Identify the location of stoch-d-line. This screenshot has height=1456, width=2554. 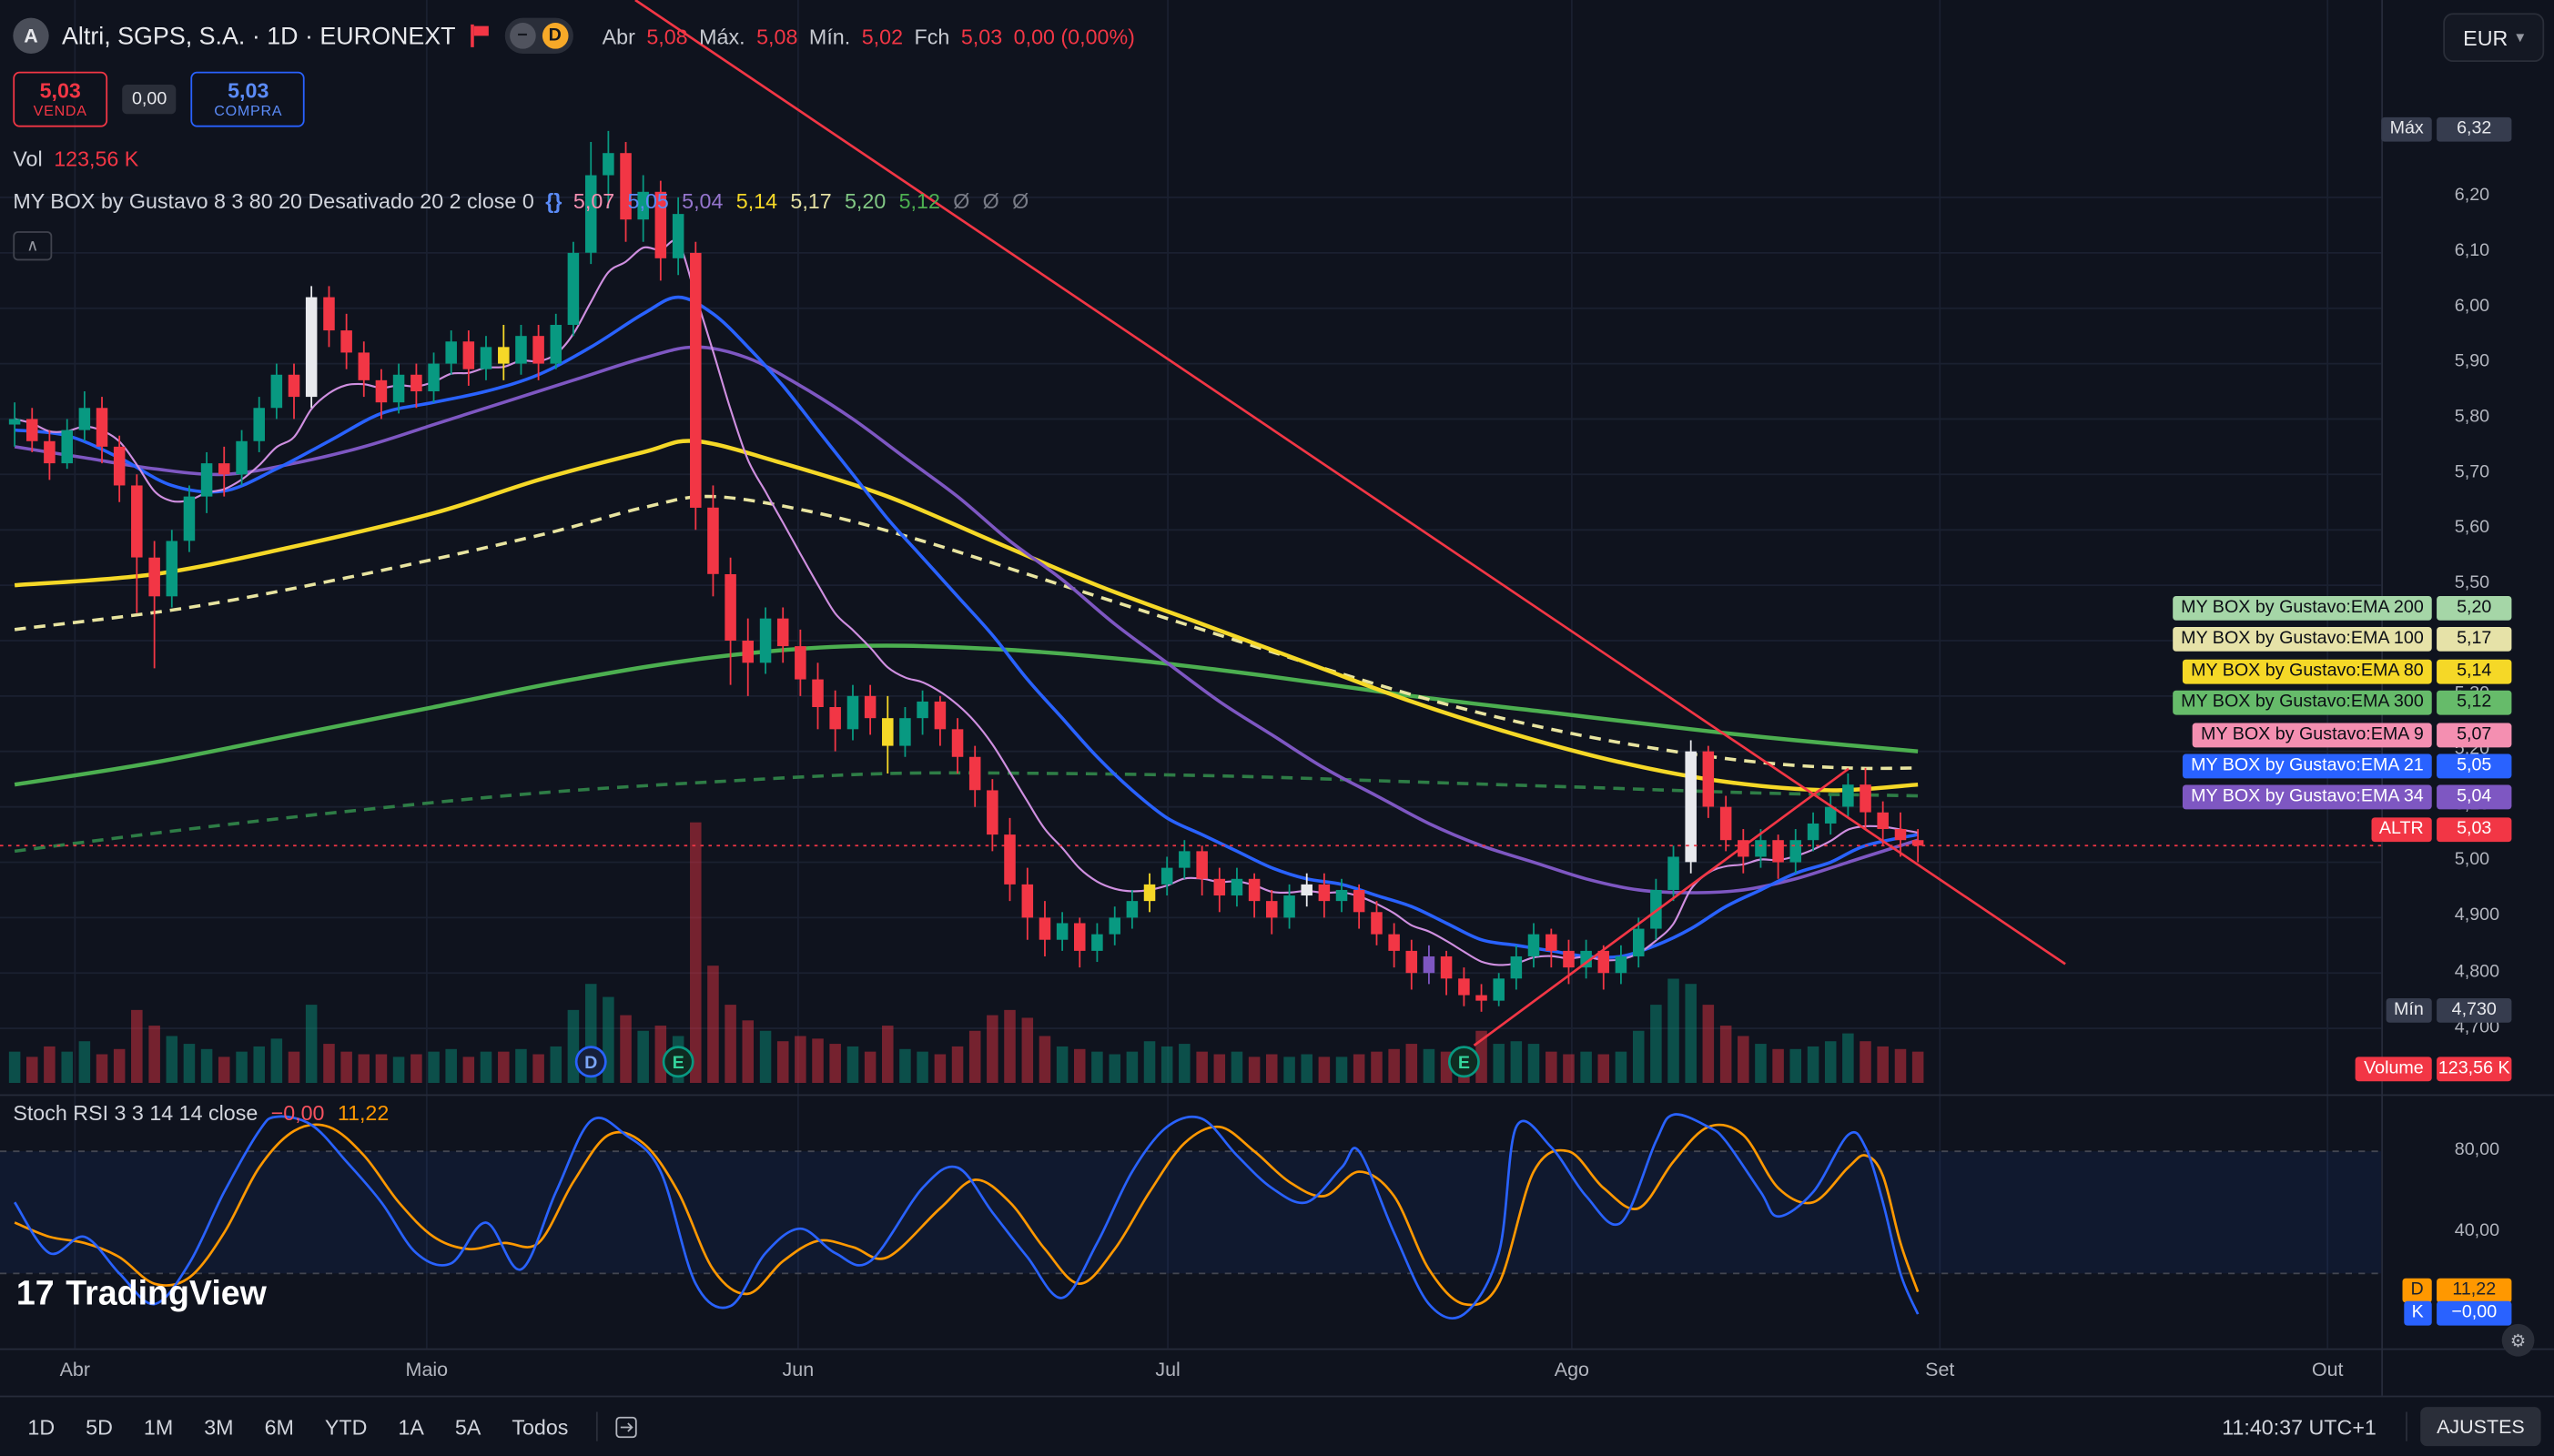
(967, 1215).